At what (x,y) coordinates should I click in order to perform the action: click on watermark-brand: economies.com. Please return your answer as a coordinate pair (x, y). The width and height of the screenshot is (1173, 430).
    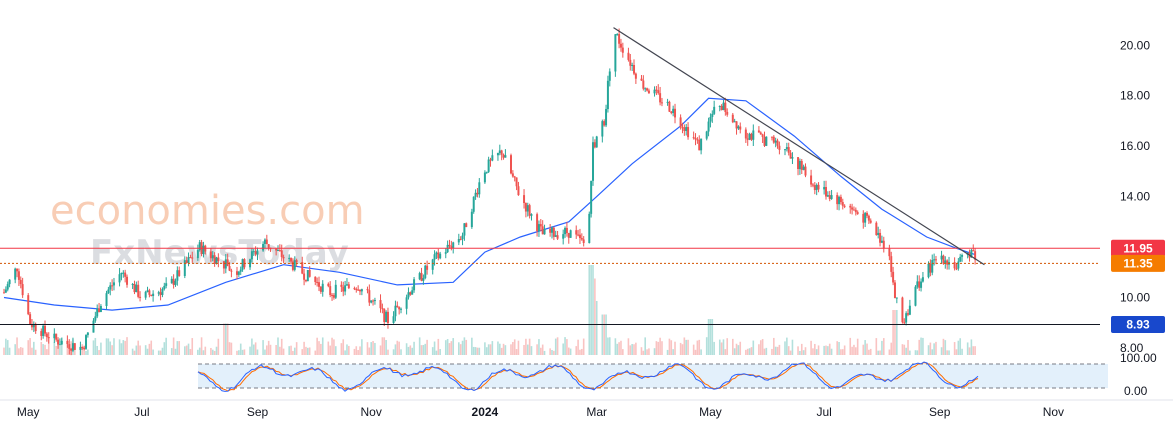
    Looking at the image, I should click on (207, 211).